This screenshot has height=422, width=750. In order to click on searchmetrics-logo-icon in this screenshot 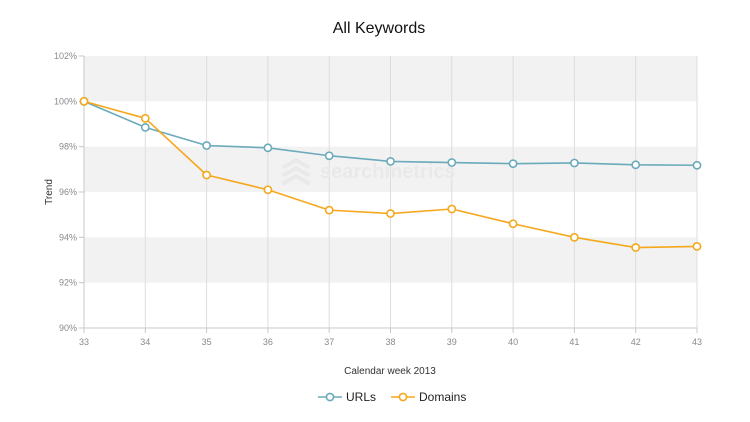, I will do `click(296, 171)`.